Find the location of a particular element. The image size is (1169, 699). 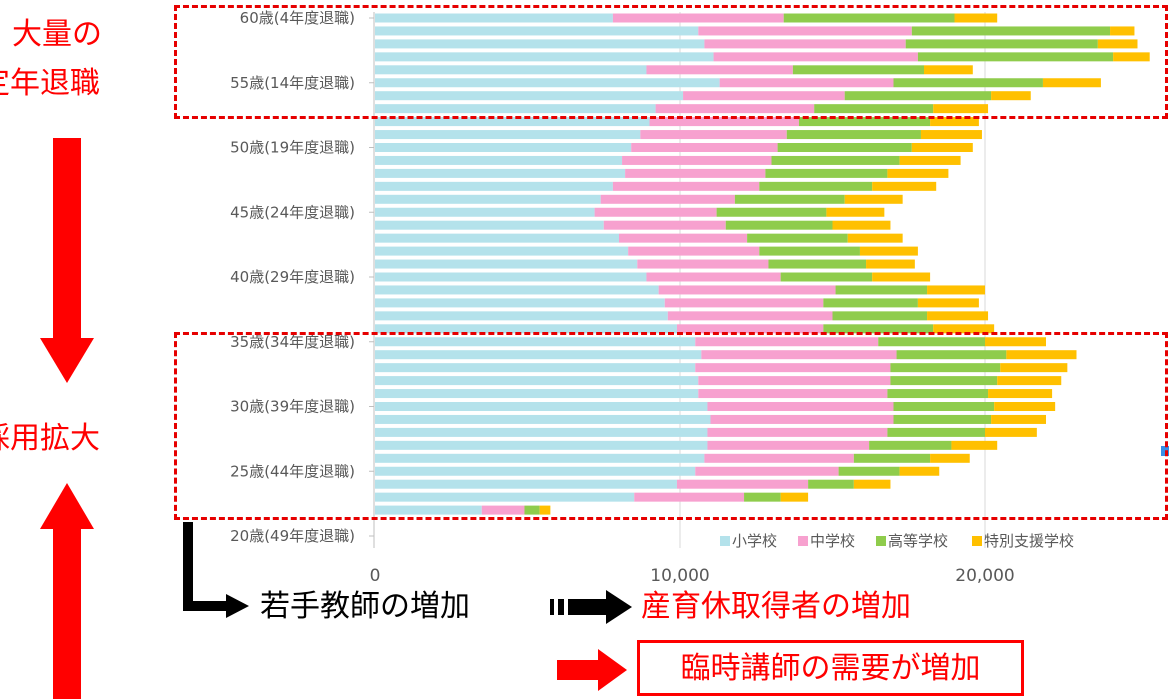

bent-arrow-icon is located at coordinates (216, 570).